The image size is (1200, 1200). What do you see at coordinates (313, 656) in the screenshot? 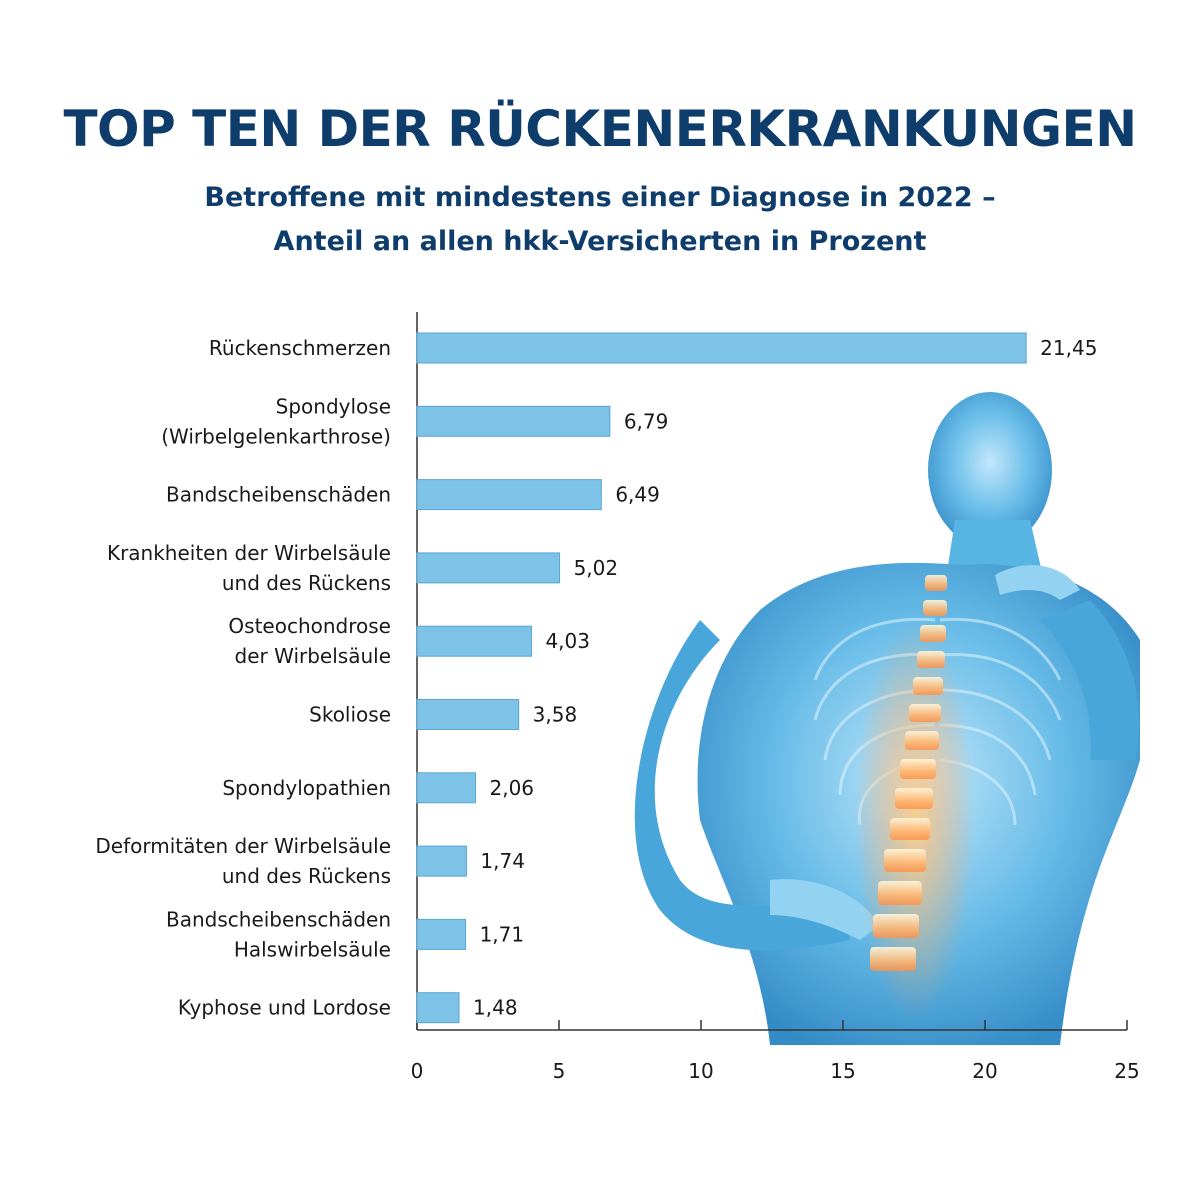
I see `category-label-line: der Wirbelsäule` at bounding box center [313, 656].